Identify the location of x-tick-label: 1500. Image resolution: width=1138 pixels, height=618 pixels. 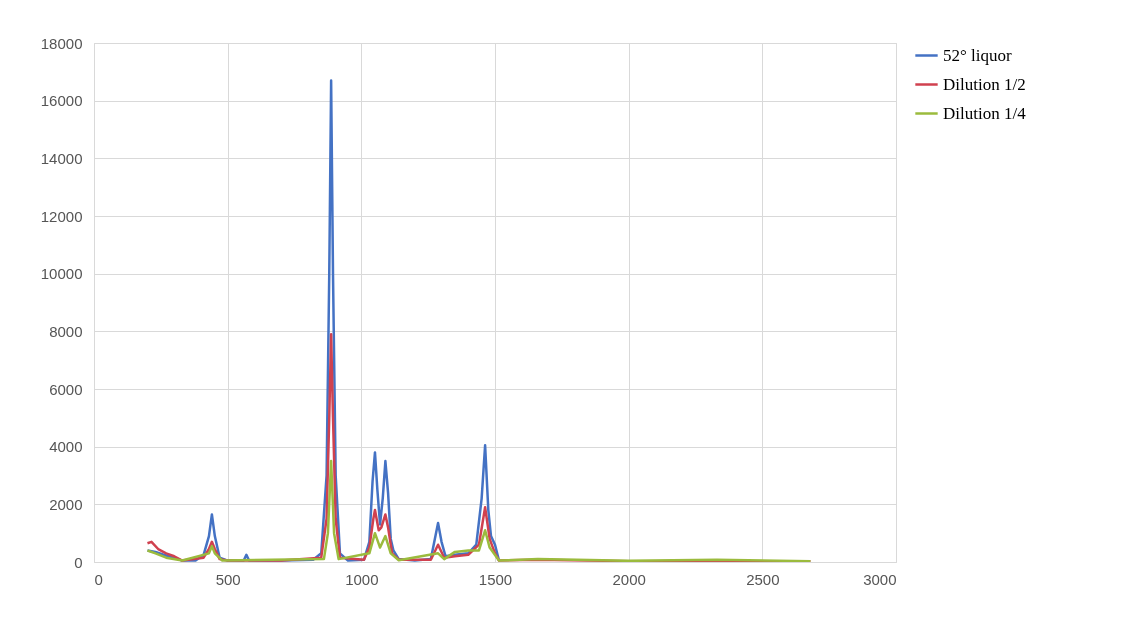
(495, 579).